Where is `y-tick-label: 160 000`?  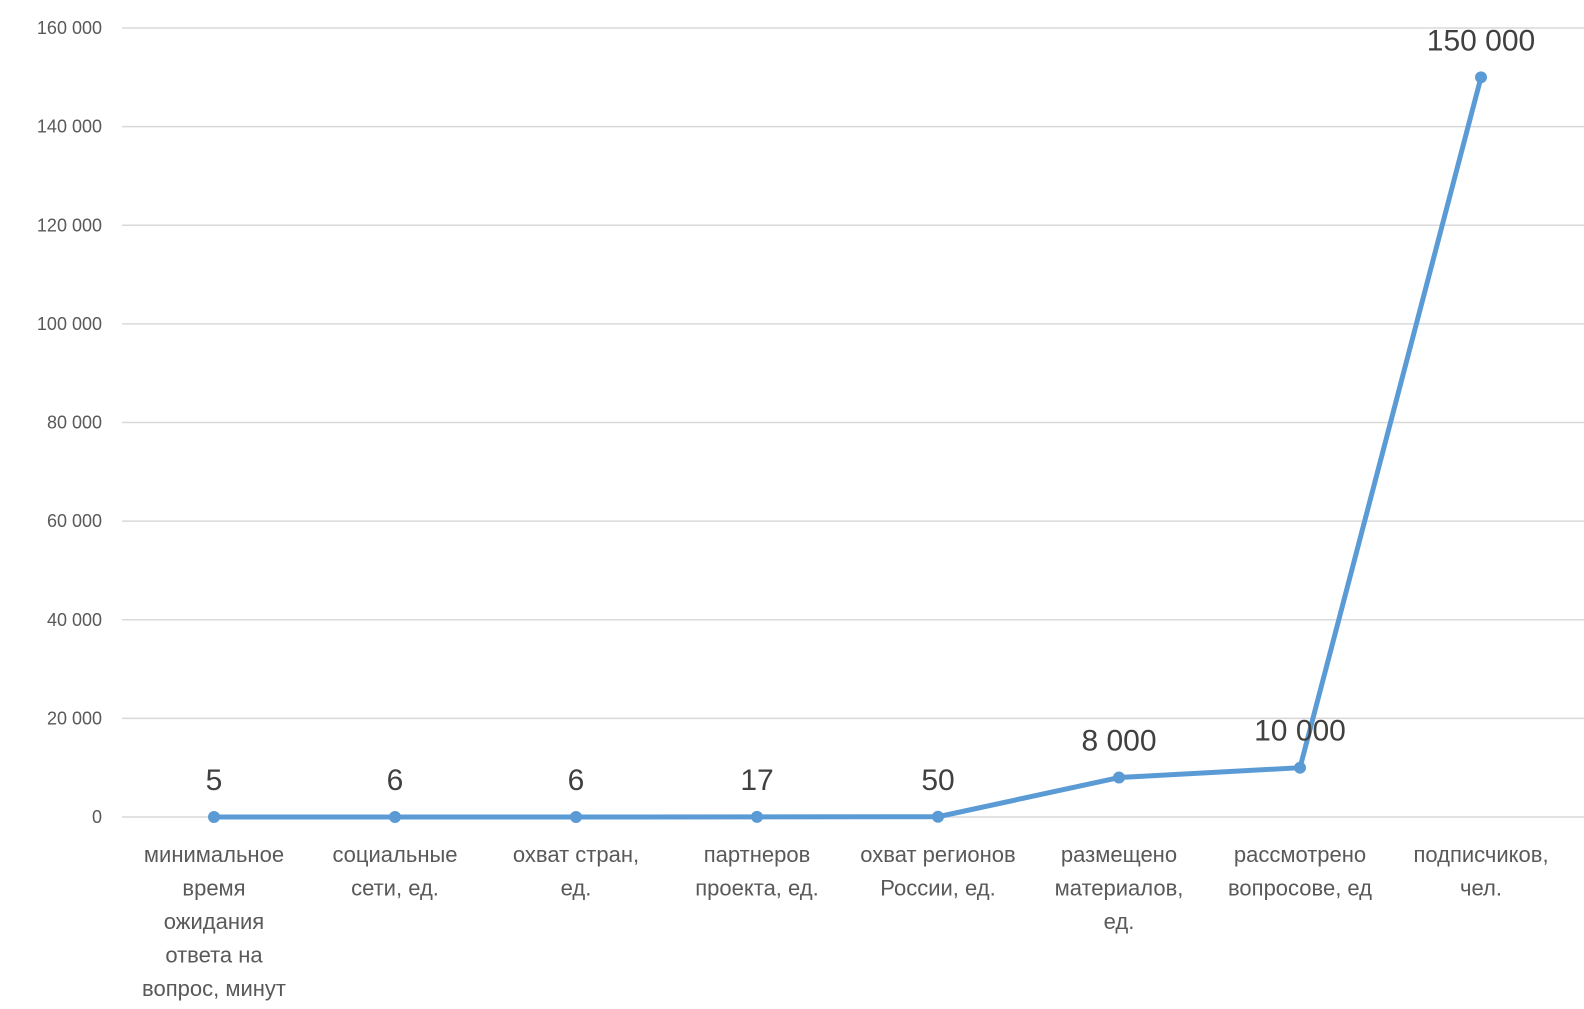
y-tick-label: 160 000 is located at coordinates (69, 28).